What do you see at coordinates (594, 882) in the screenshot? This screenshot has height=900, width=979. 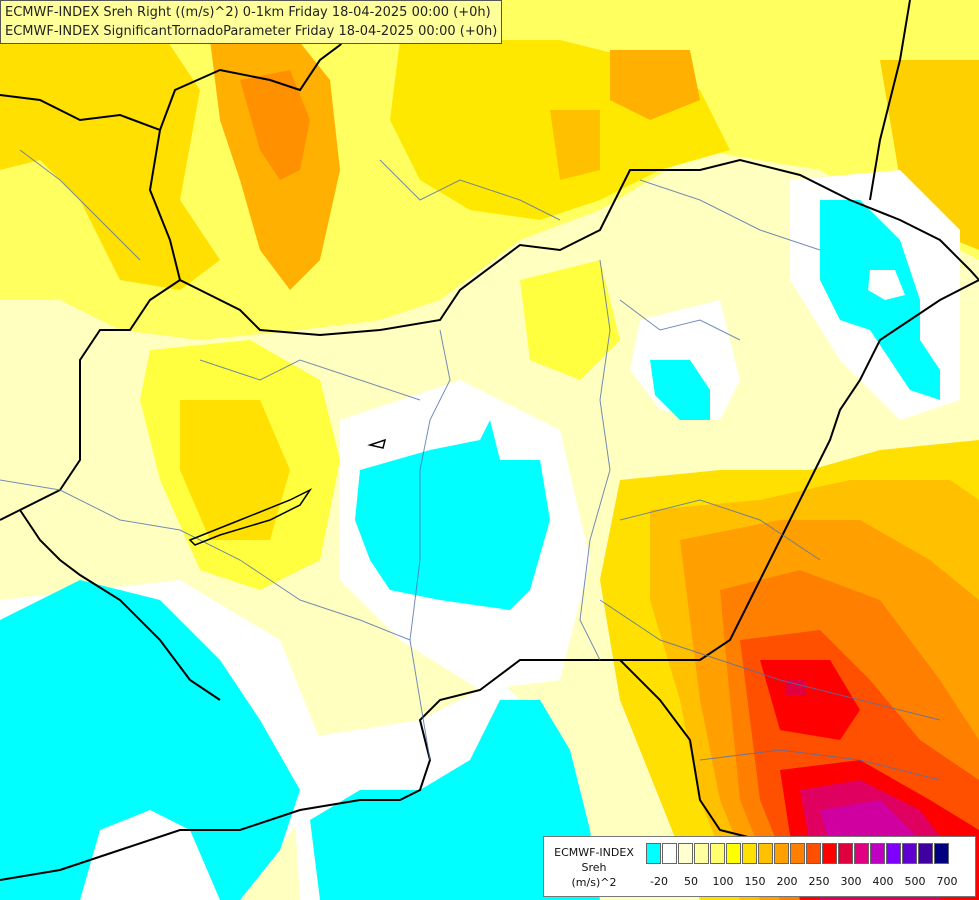 I see `legend-unit: (m/s)^2` at bounding box center [594, 882].